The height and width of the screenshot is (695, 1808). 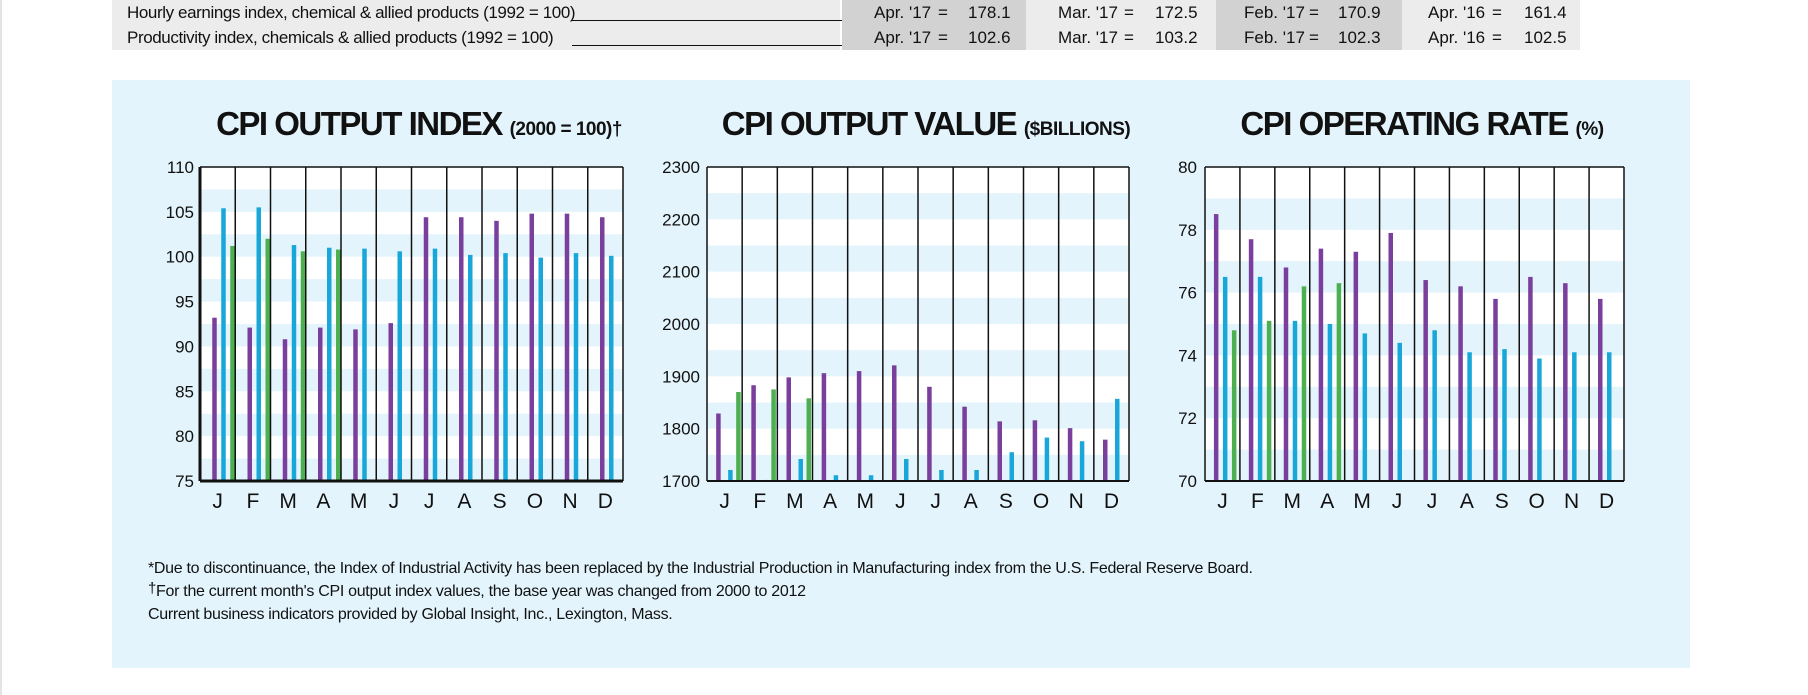 I want to click on chart-title-main: CPI OUTPUT INDEX, so click(x=363, y=123).